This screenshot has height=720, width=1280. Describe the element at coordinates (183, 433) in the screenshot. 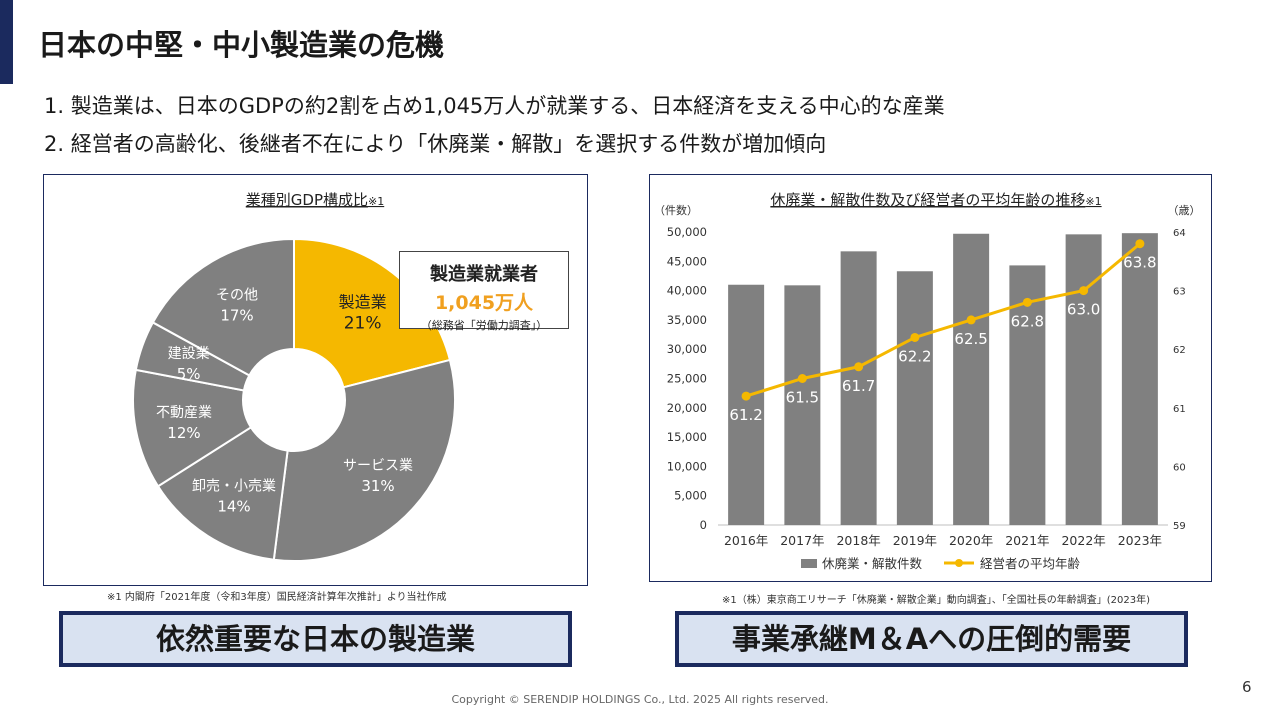

I see `pie-value-3: 12%` at that location.